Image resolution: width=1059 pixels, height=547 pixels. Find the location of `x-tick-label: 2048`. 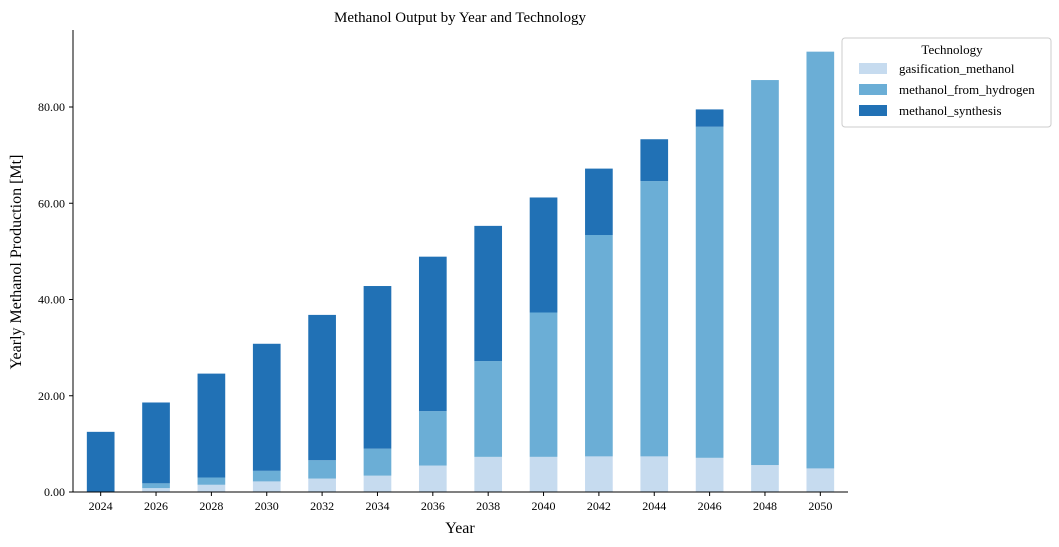

x-tick-label: 2048 is located at coordinates (765, 506).